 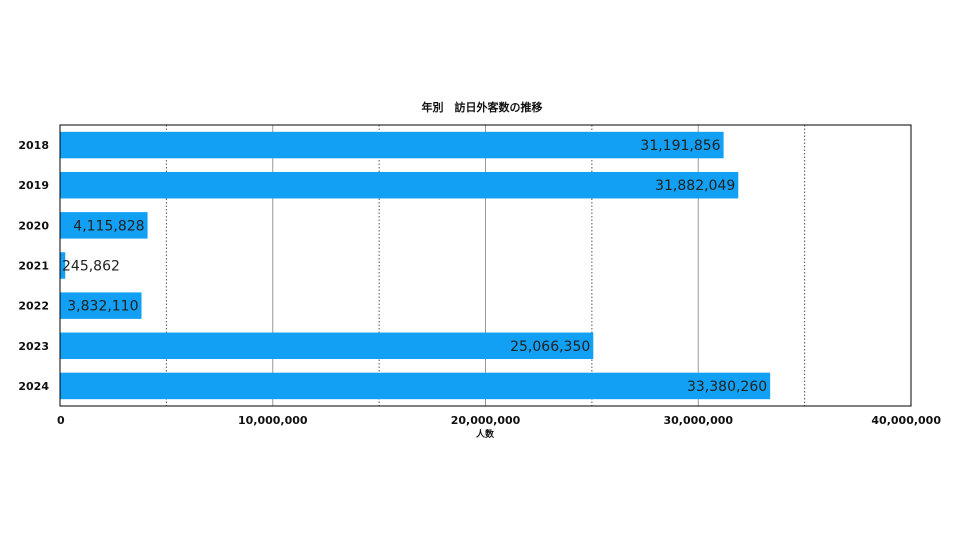 I want to click on x-tick-label: 10,000,000, so click(x=273, y=420).